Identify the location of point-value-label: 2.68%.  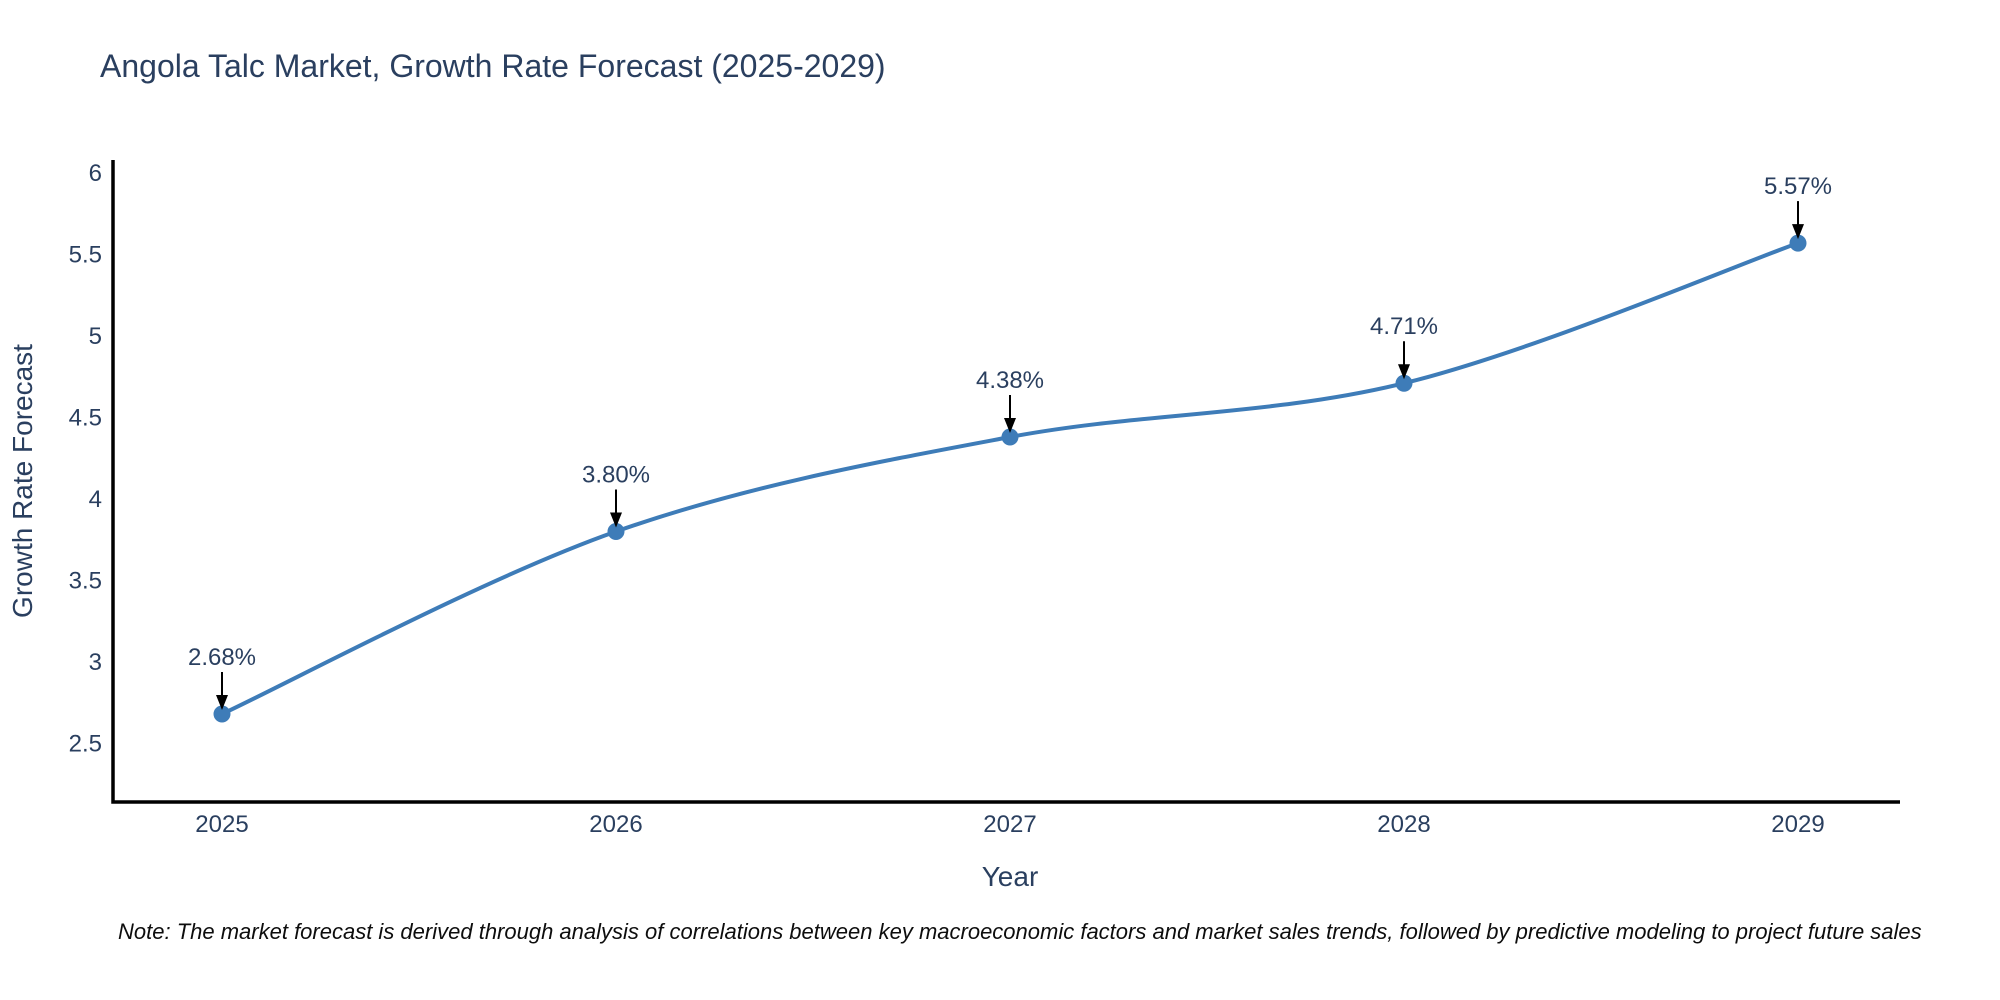
(222, 657).